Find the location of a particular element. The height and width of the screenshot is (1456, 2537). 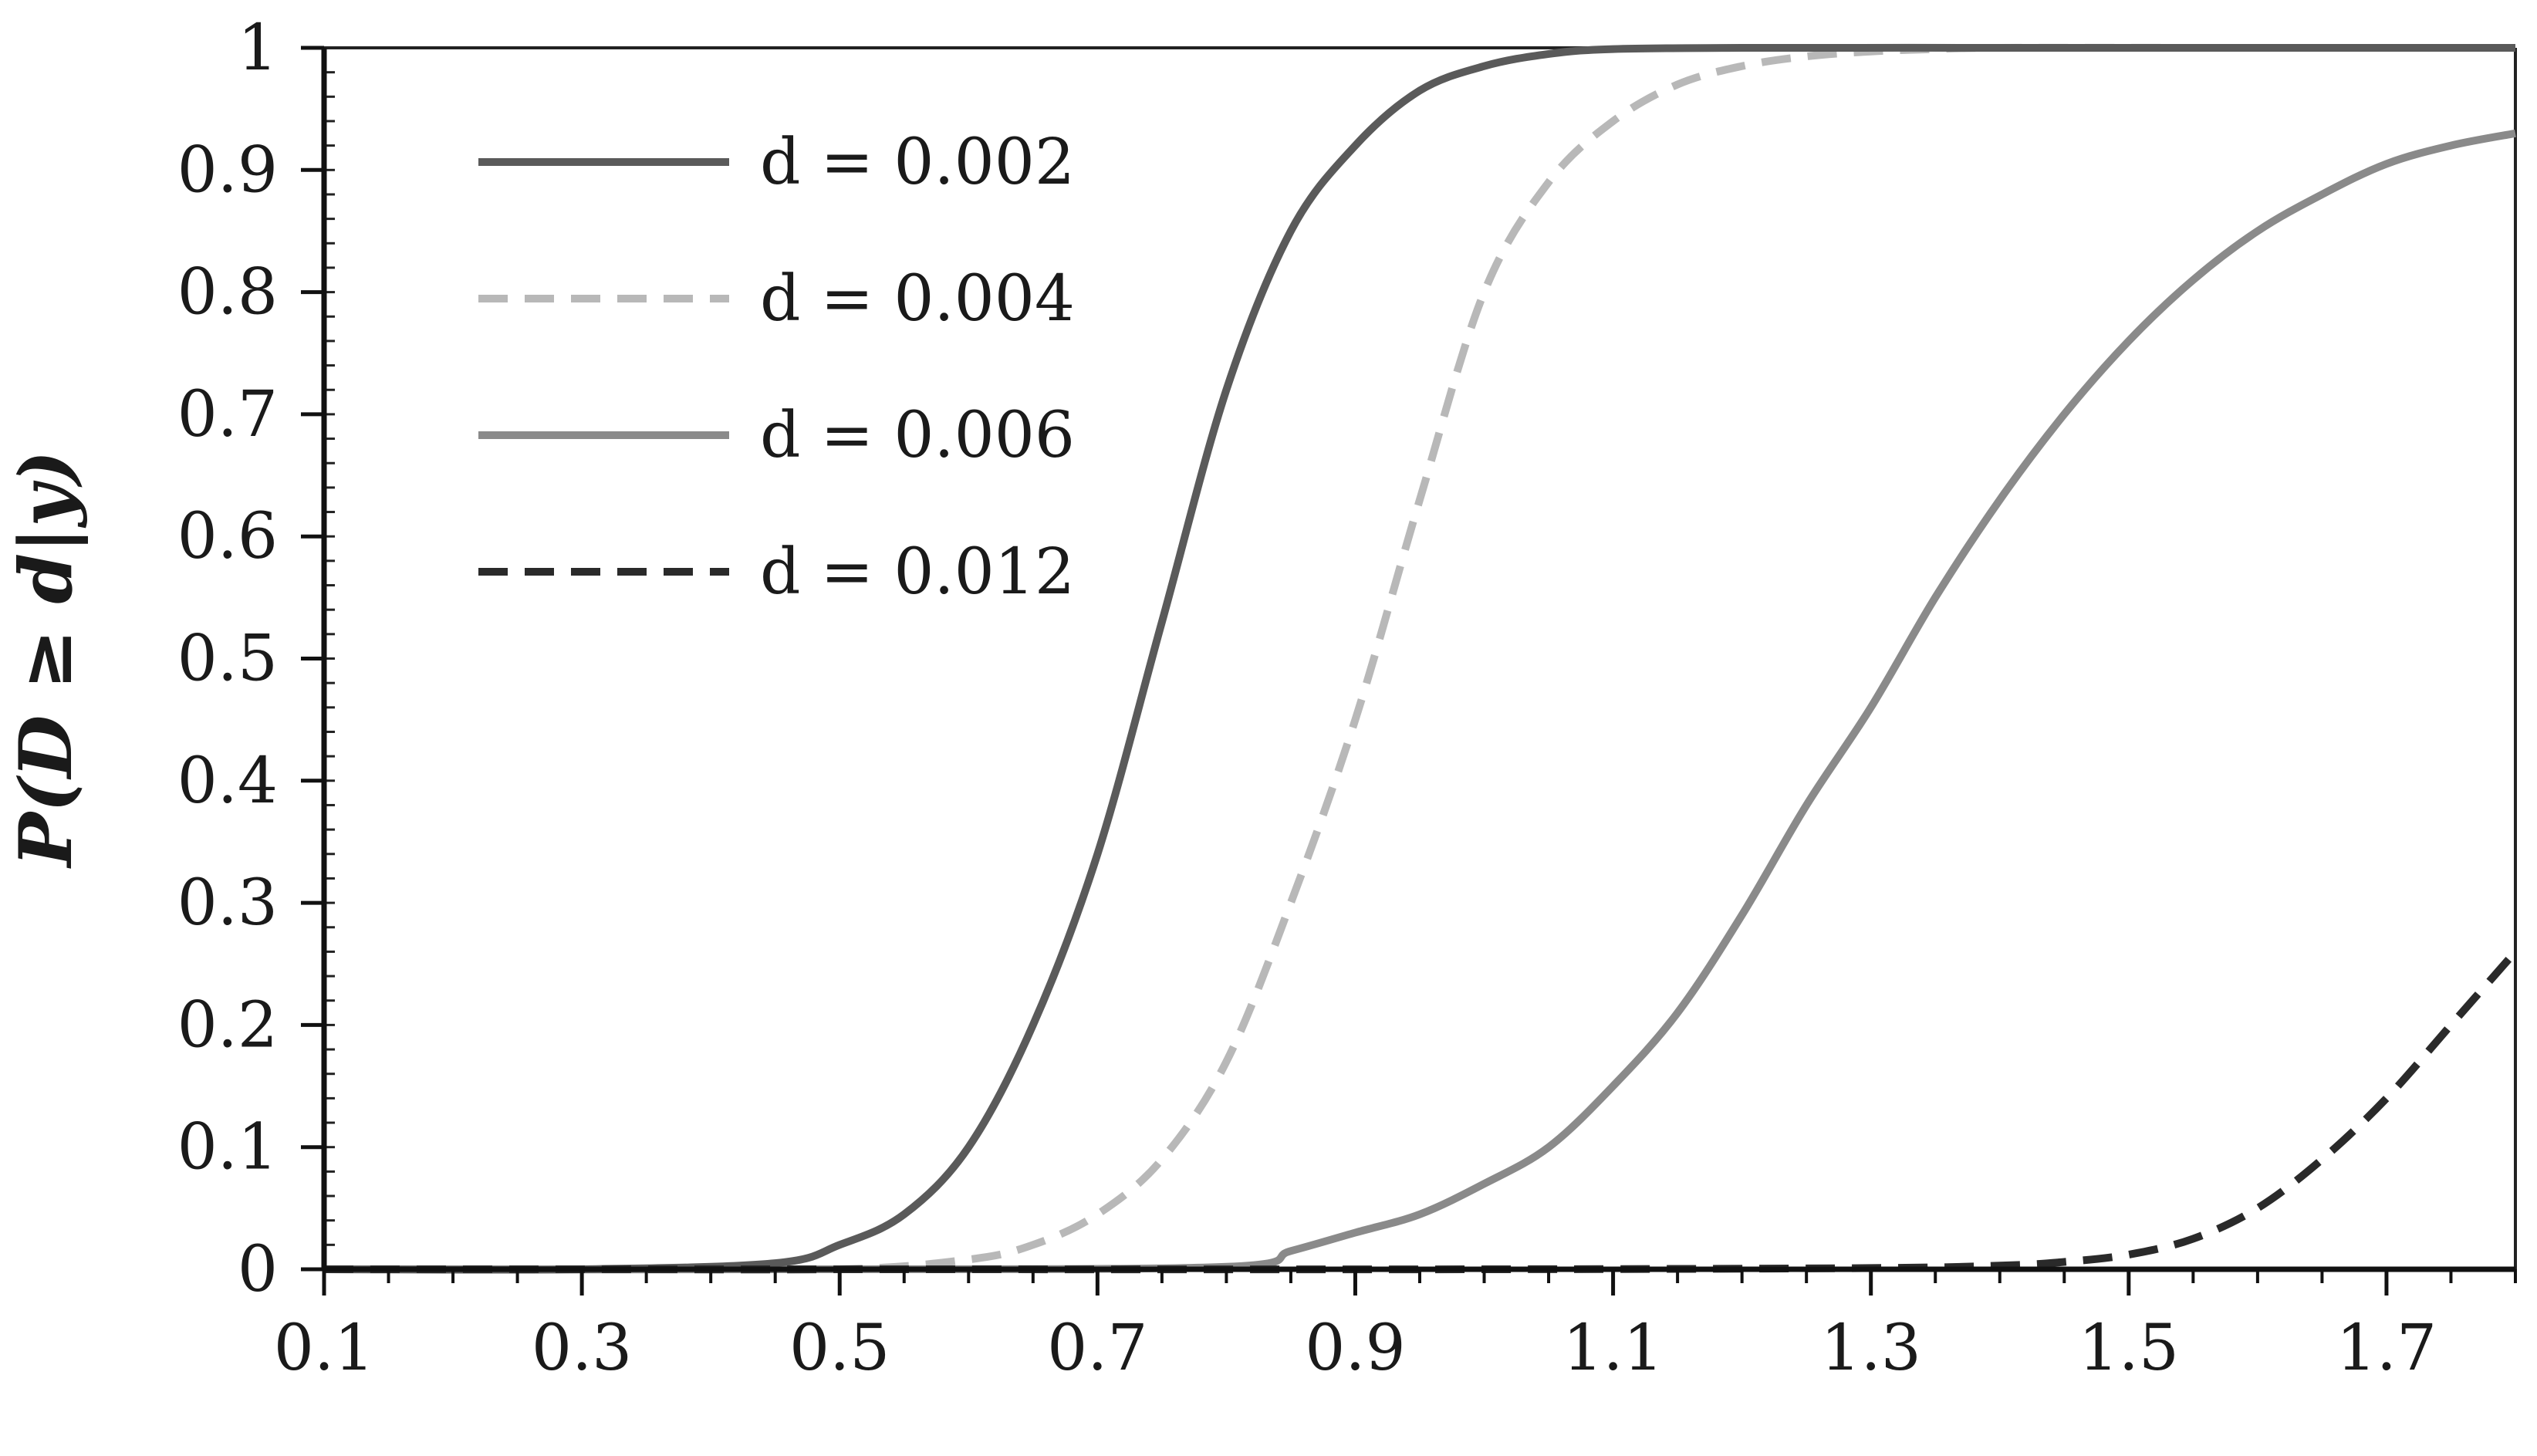

x-tick-label: 0.7 is located at coordinates (1097, 1348).